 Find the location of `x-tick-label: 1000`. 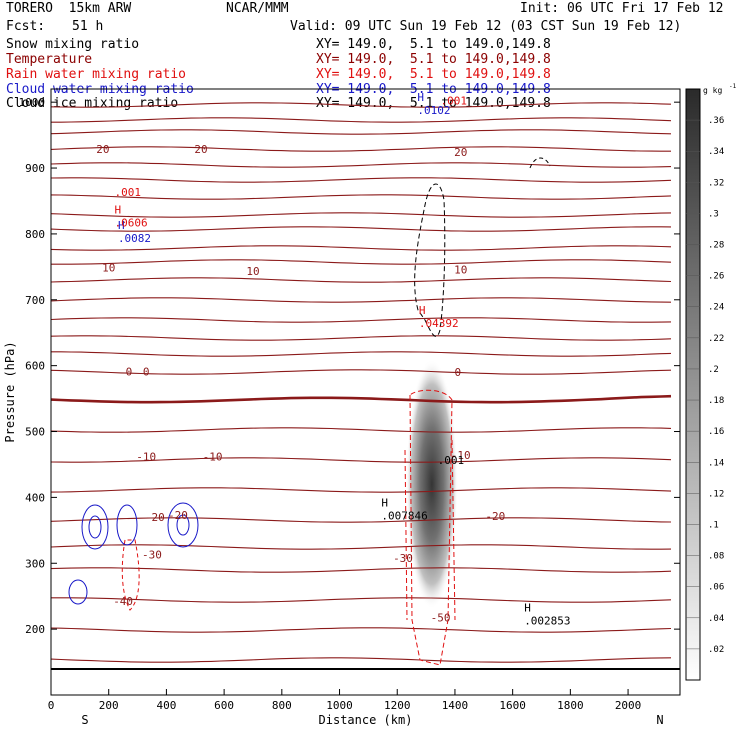

x-tick-label: 1000 is located at coordinates (339, 705).